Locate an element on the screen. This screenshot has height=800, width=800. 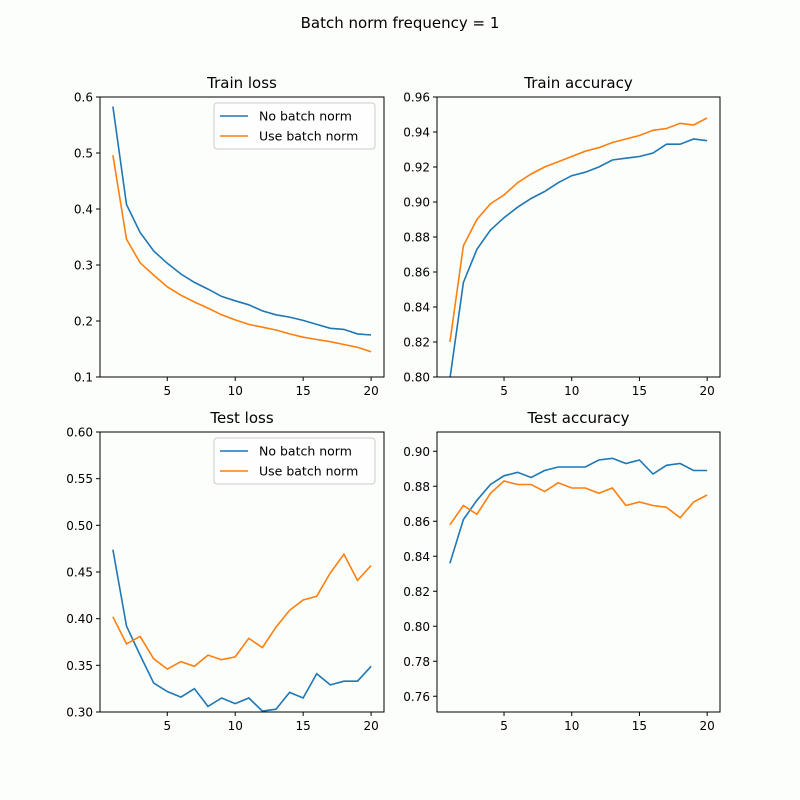
y-tick-label: 0.35 is located at coordinates (79, 666).